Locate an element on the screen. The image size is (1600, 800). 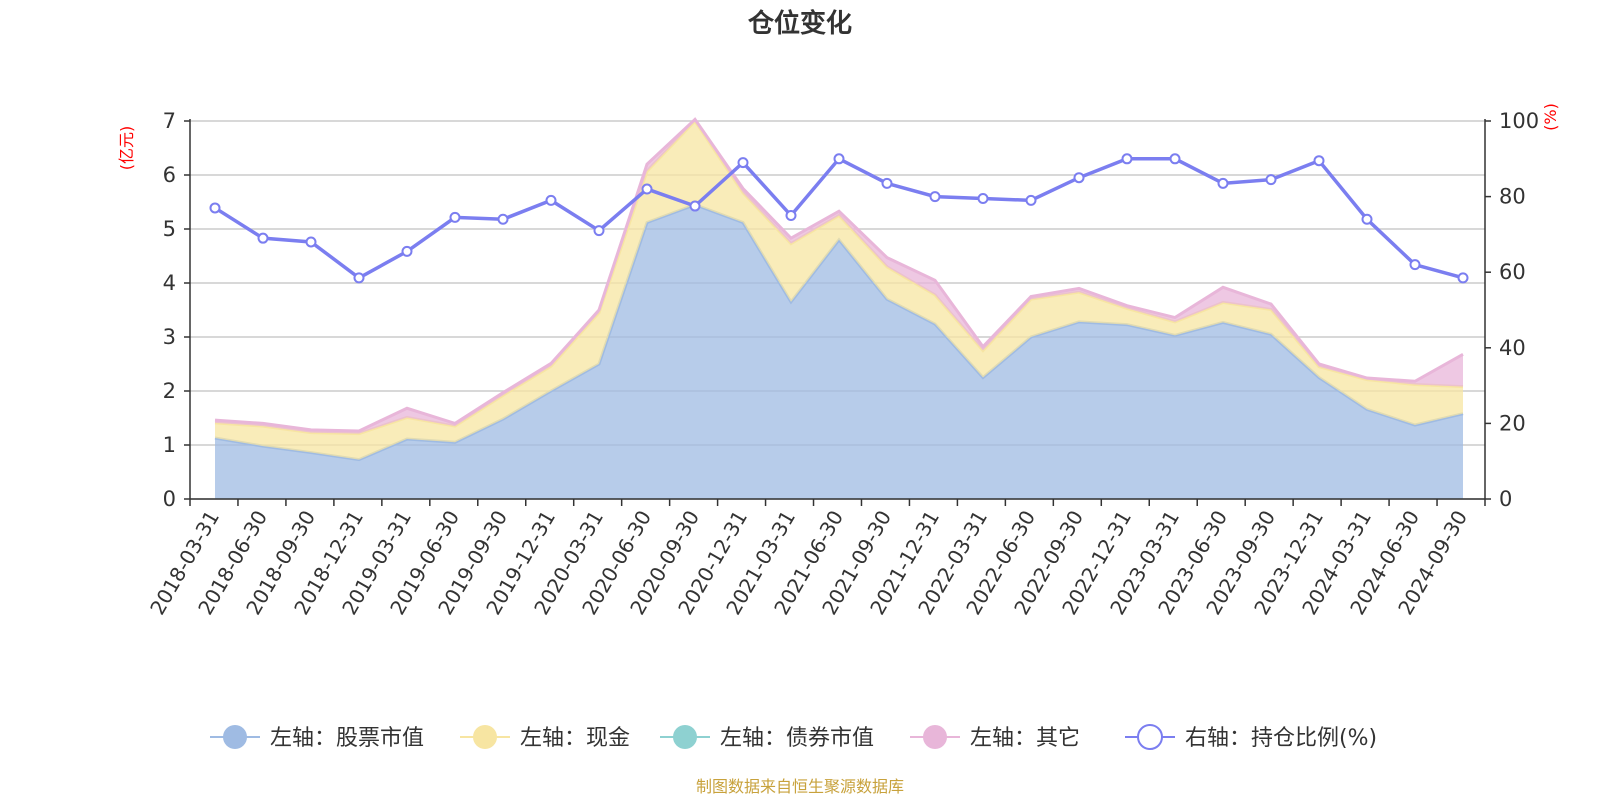
right-tick-label: 0 is located at coordinates (1505, 499).